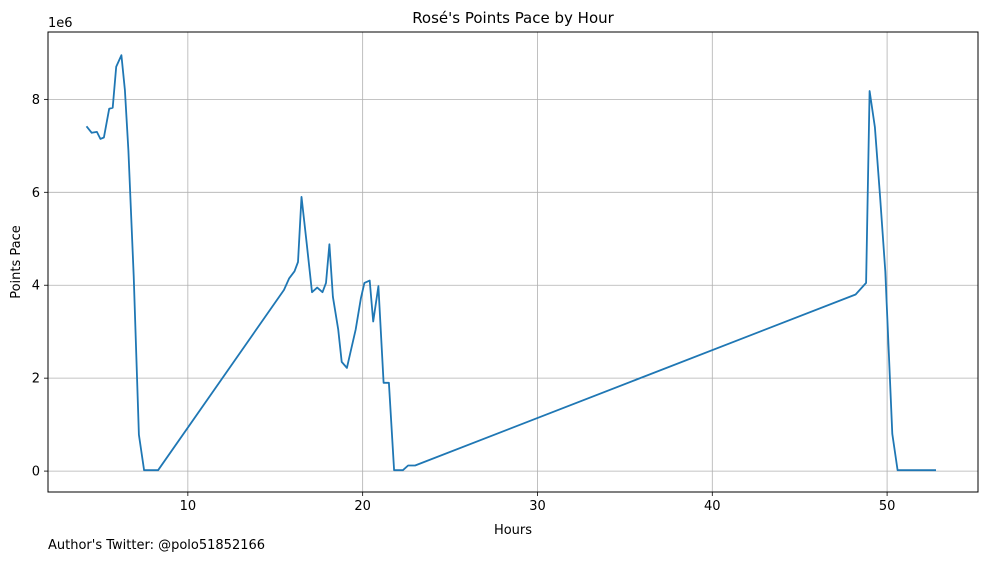  What do you see at coordinates (60, 23) in the screenshot?
I see `y-scale-label: 1e6` at bounding box center [60, 23].